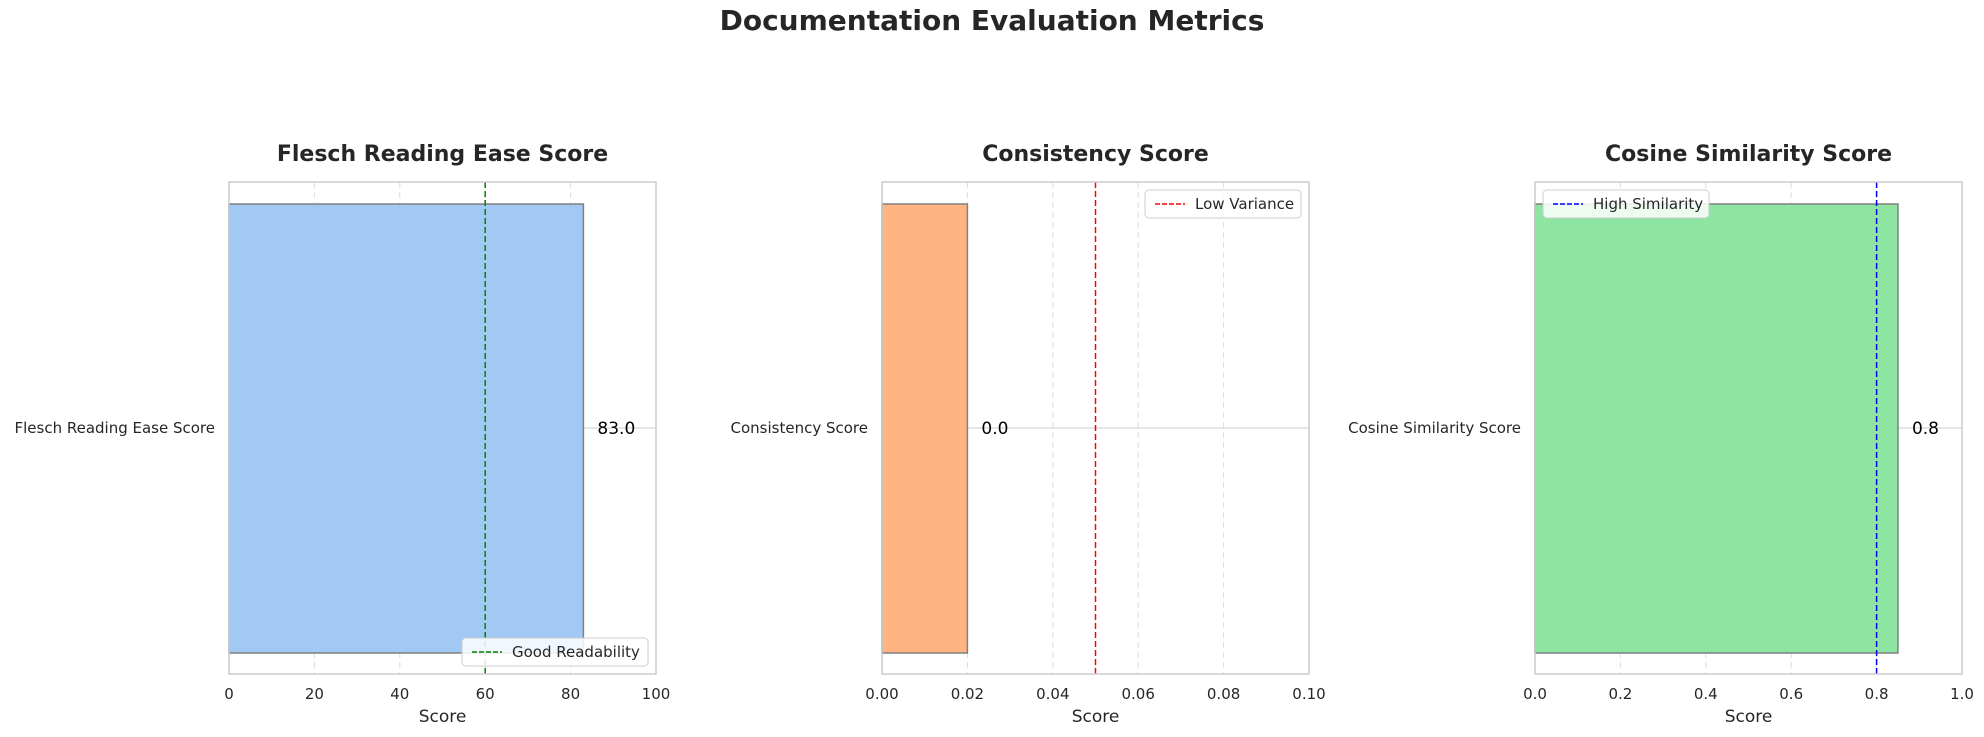 This screenshot has height=737, width=1984. What do you see at coordinates (881, 694) in the screenshot?
I see `panel2-xtick-label-0: 0.00` at bounding box center [881, 694].